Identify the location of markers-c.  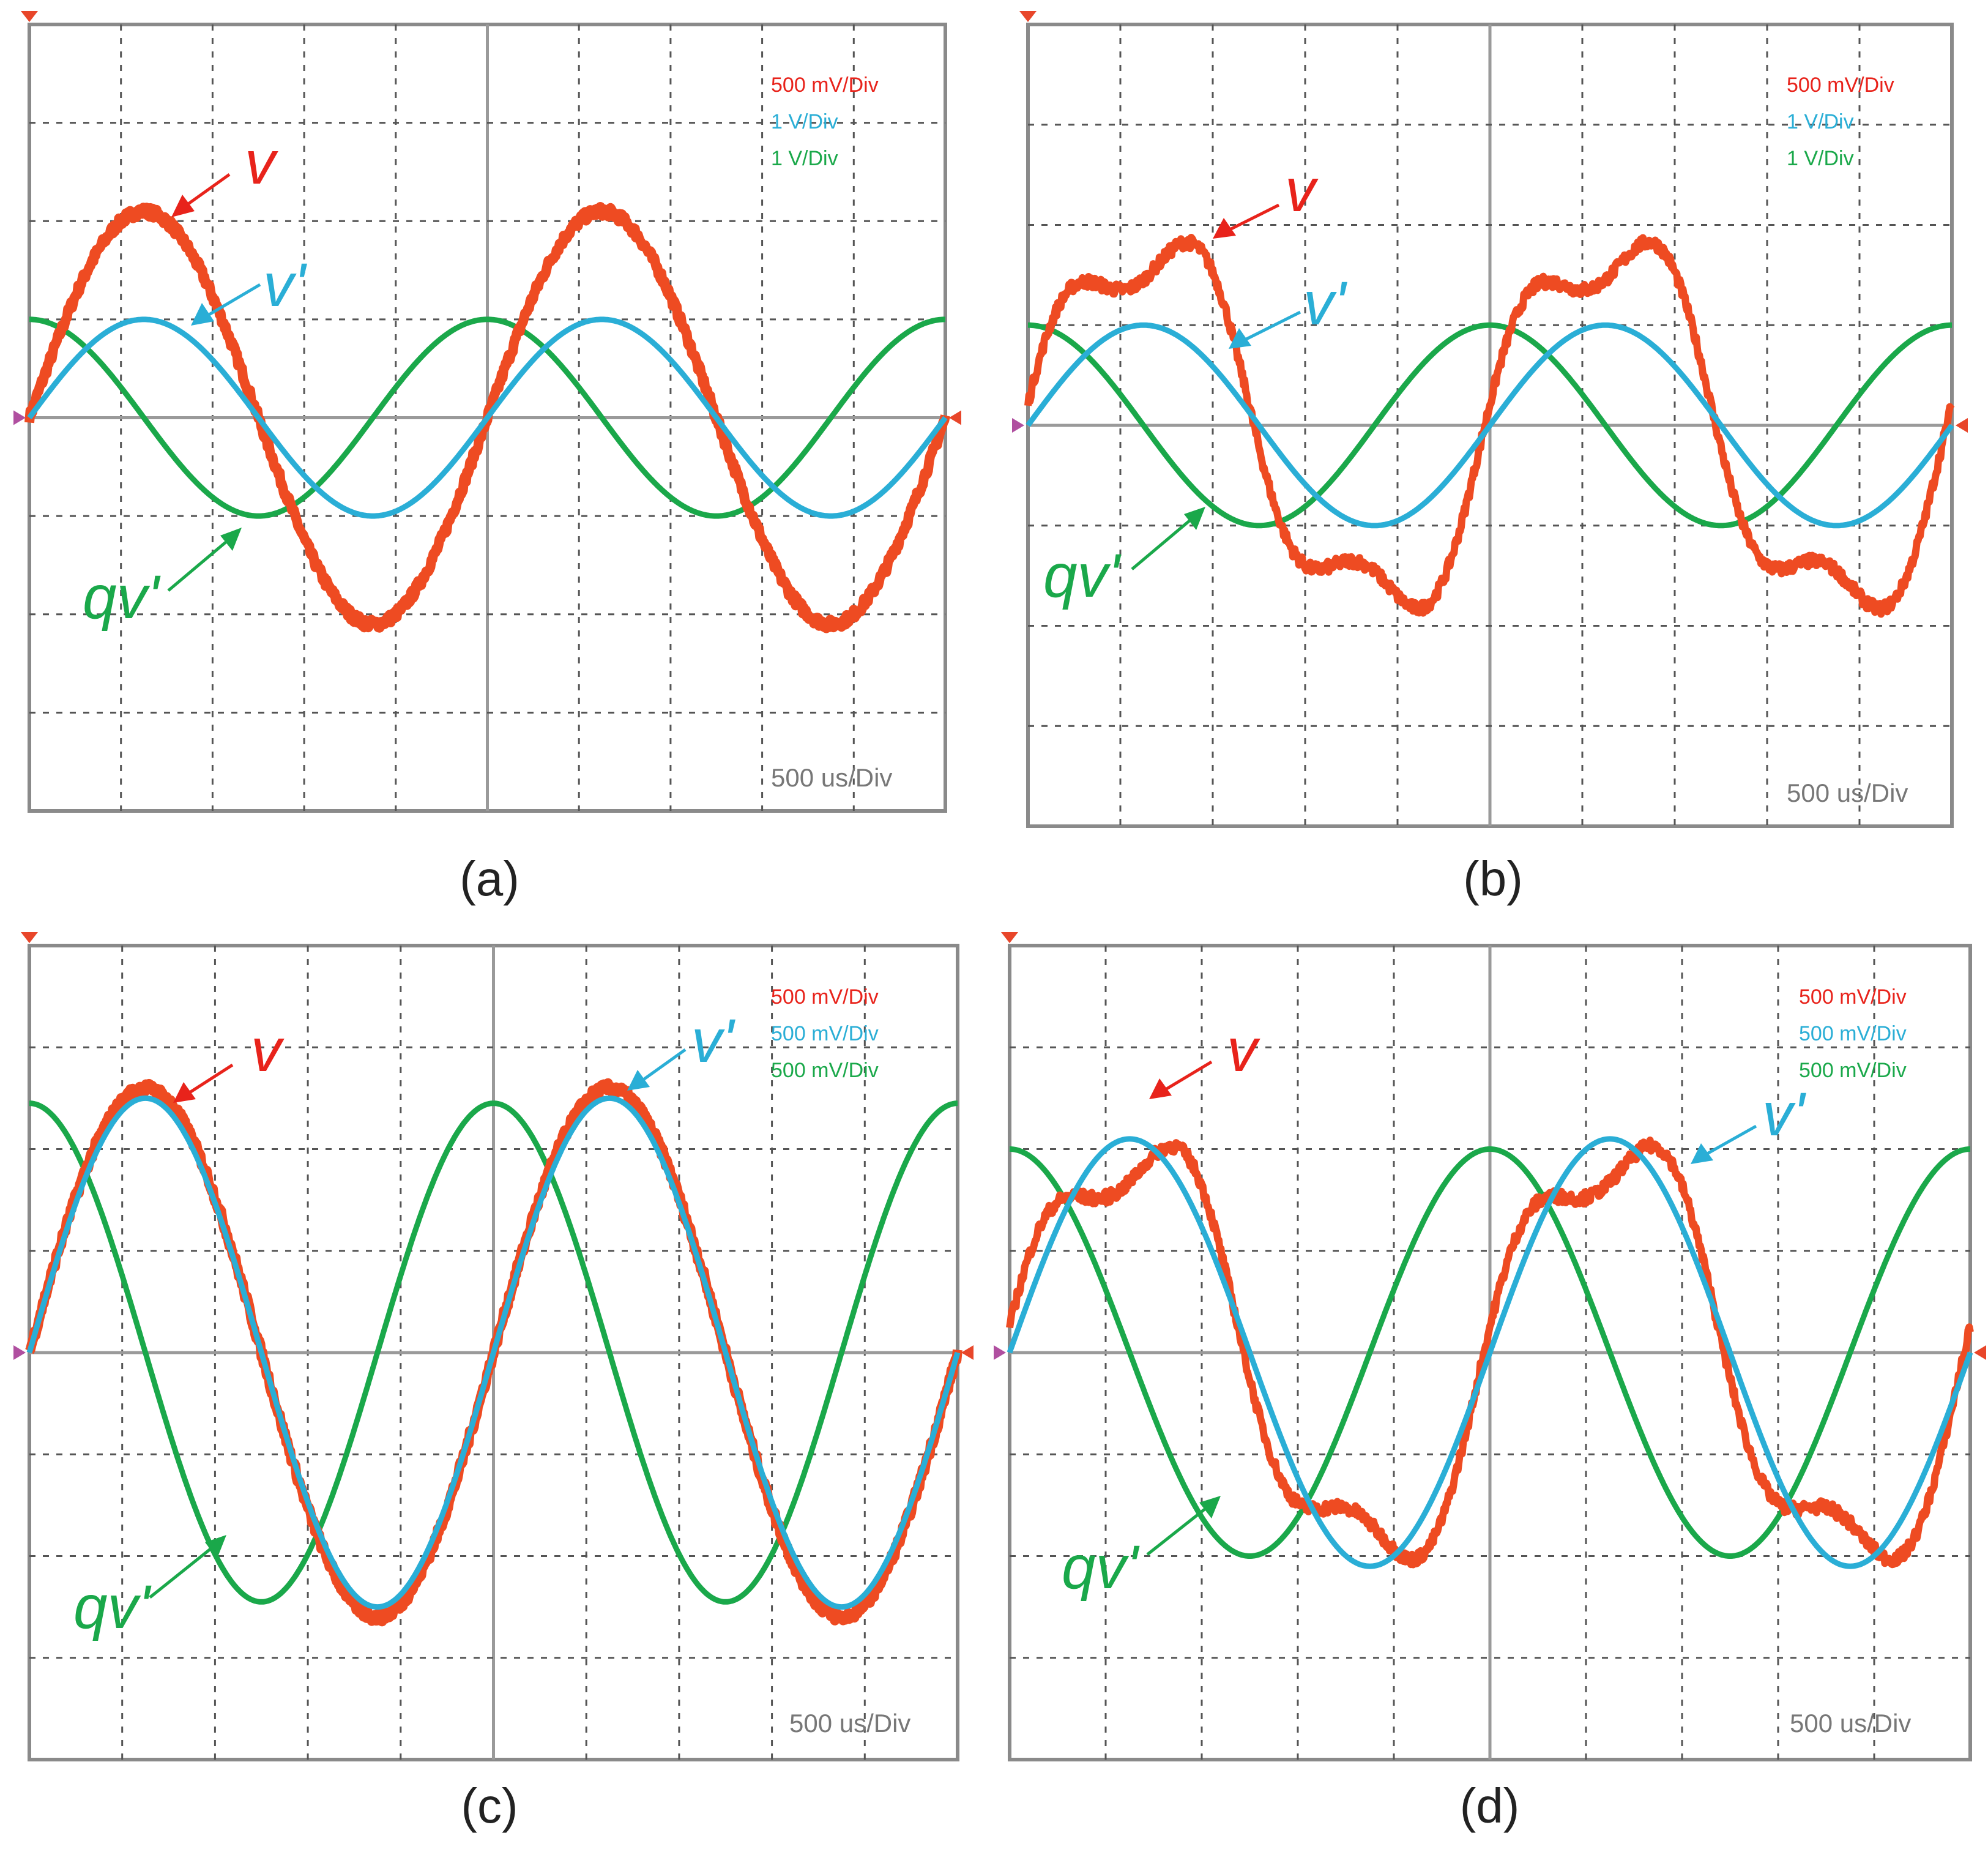
(494, 1146).